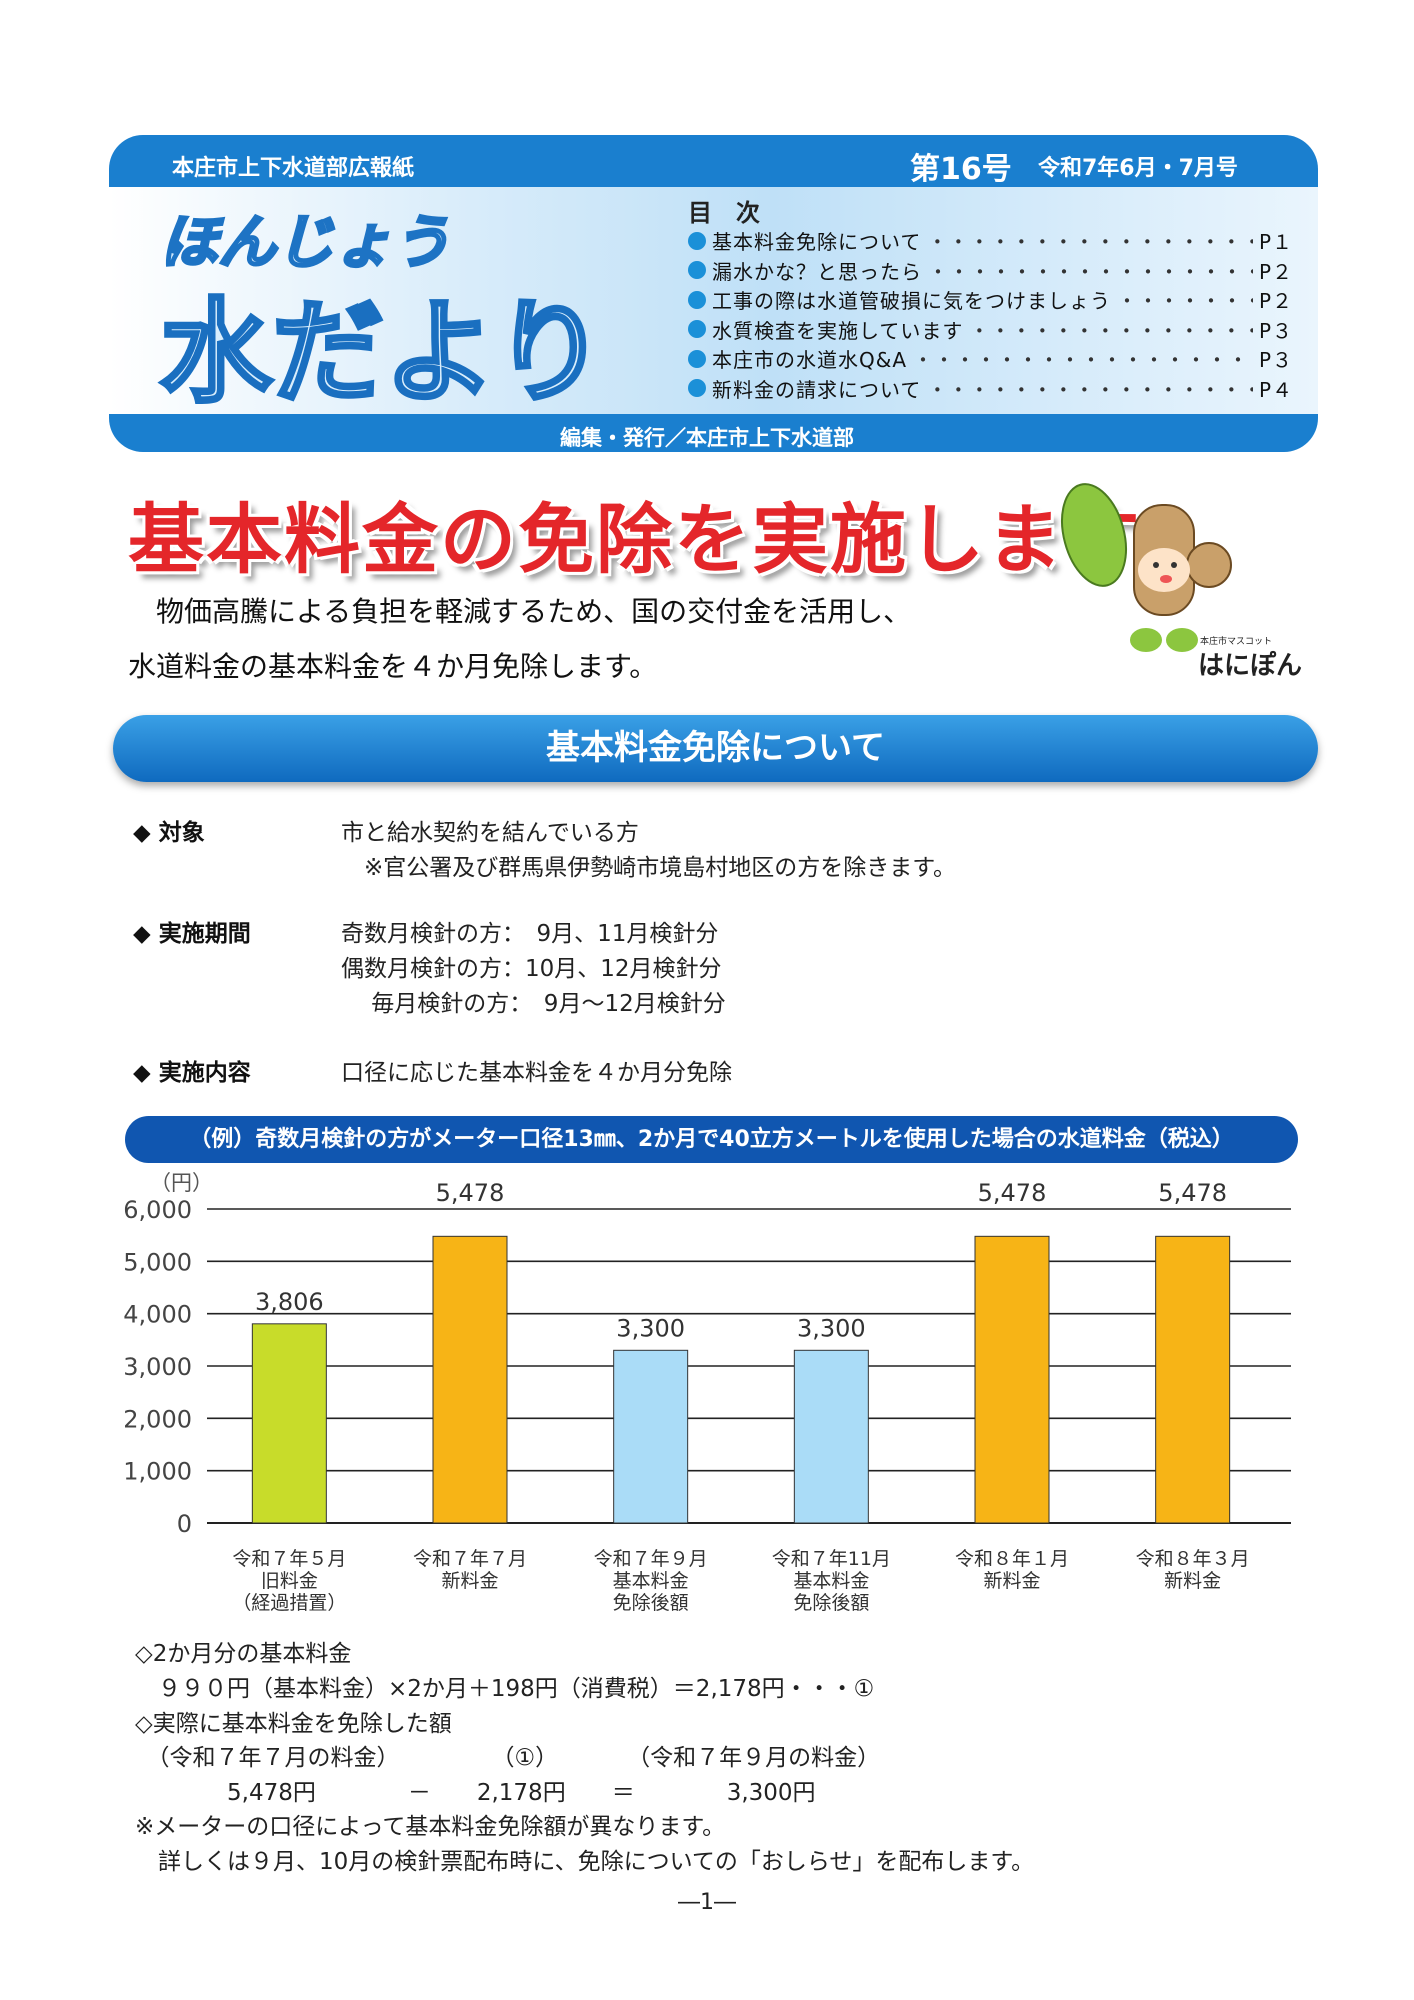 The height and width of the screenshot is (2000, 1414). Describe the element at coordinates (184, 1524) in the screenshot. I see `y-tick-label: 0` at that location.